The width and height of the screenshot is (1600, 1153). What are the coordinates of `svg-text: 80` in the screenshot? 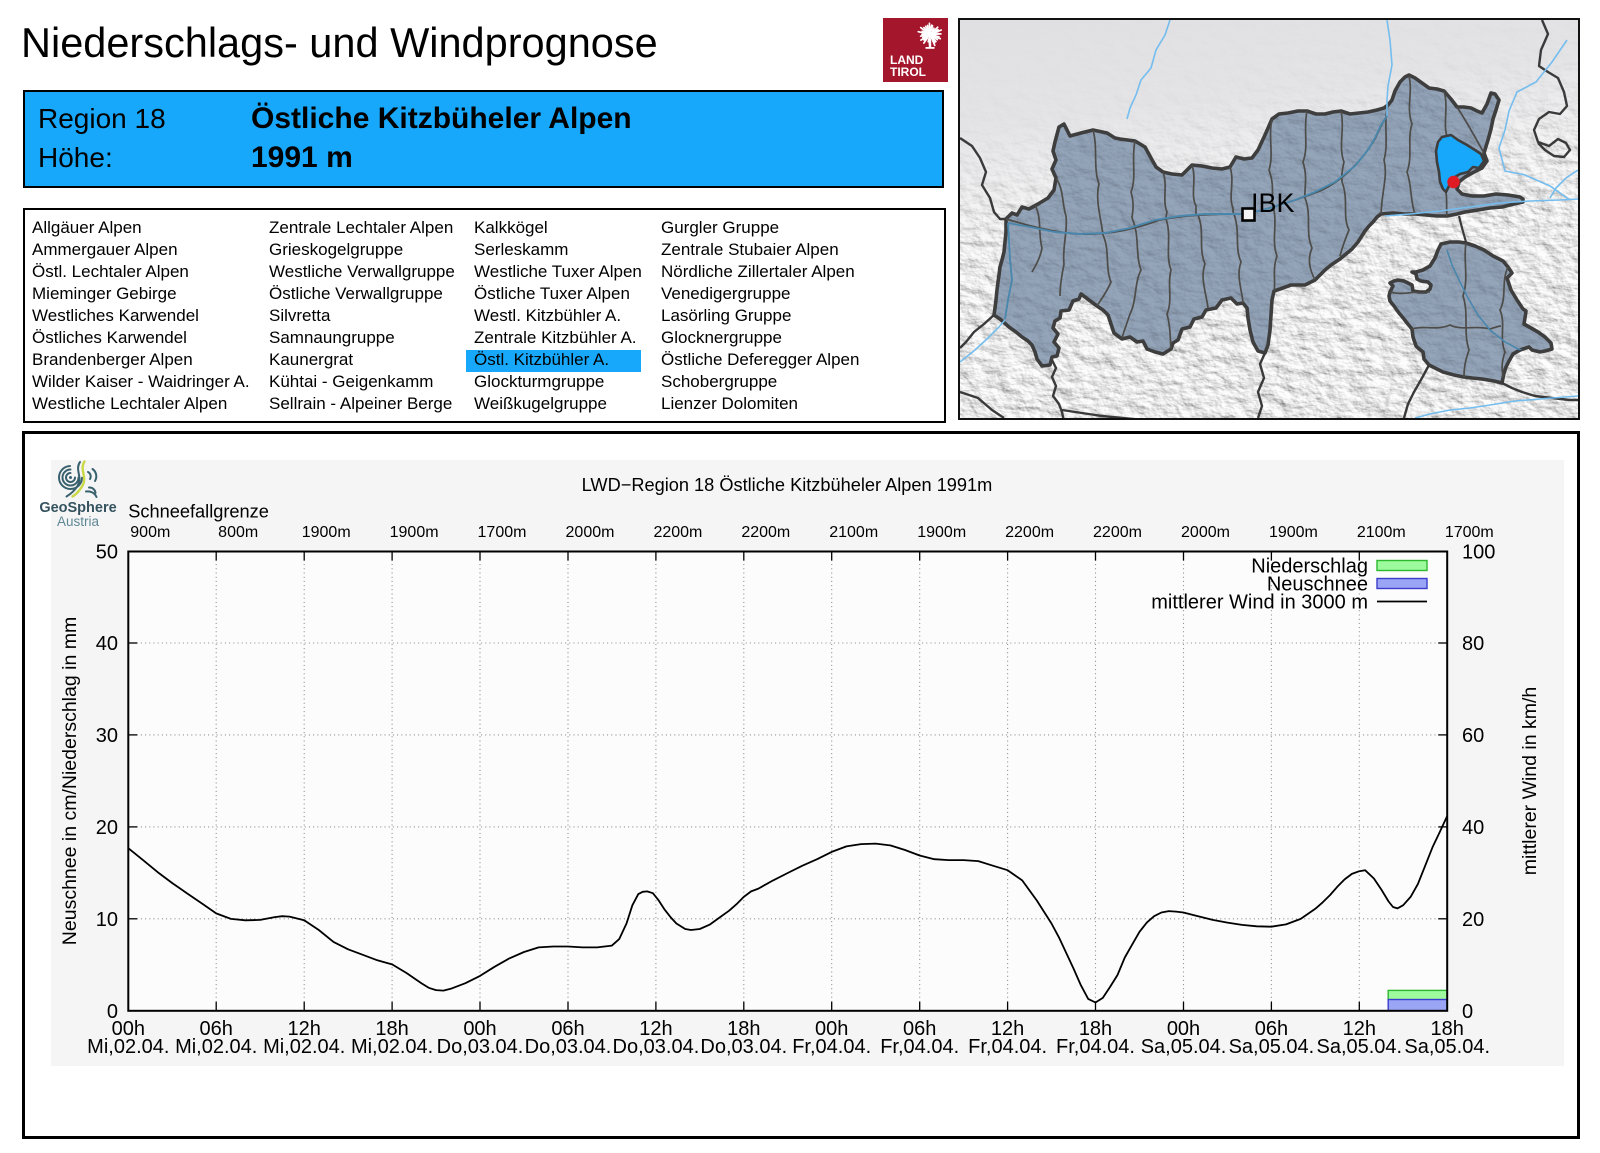 It's located at (1473, 644).